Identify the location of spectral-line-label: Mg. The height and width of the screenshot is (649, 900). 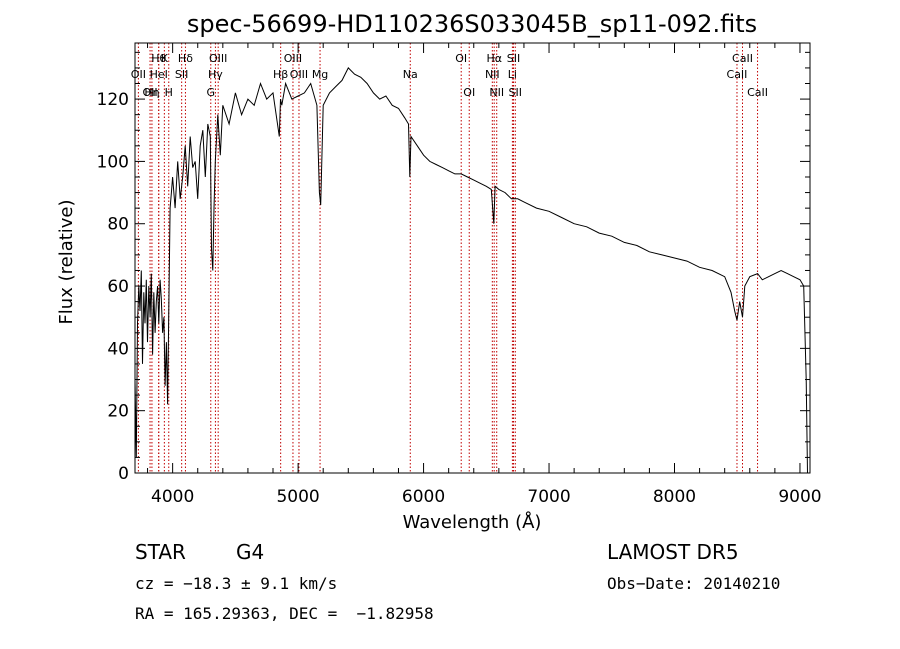
(320, 74).